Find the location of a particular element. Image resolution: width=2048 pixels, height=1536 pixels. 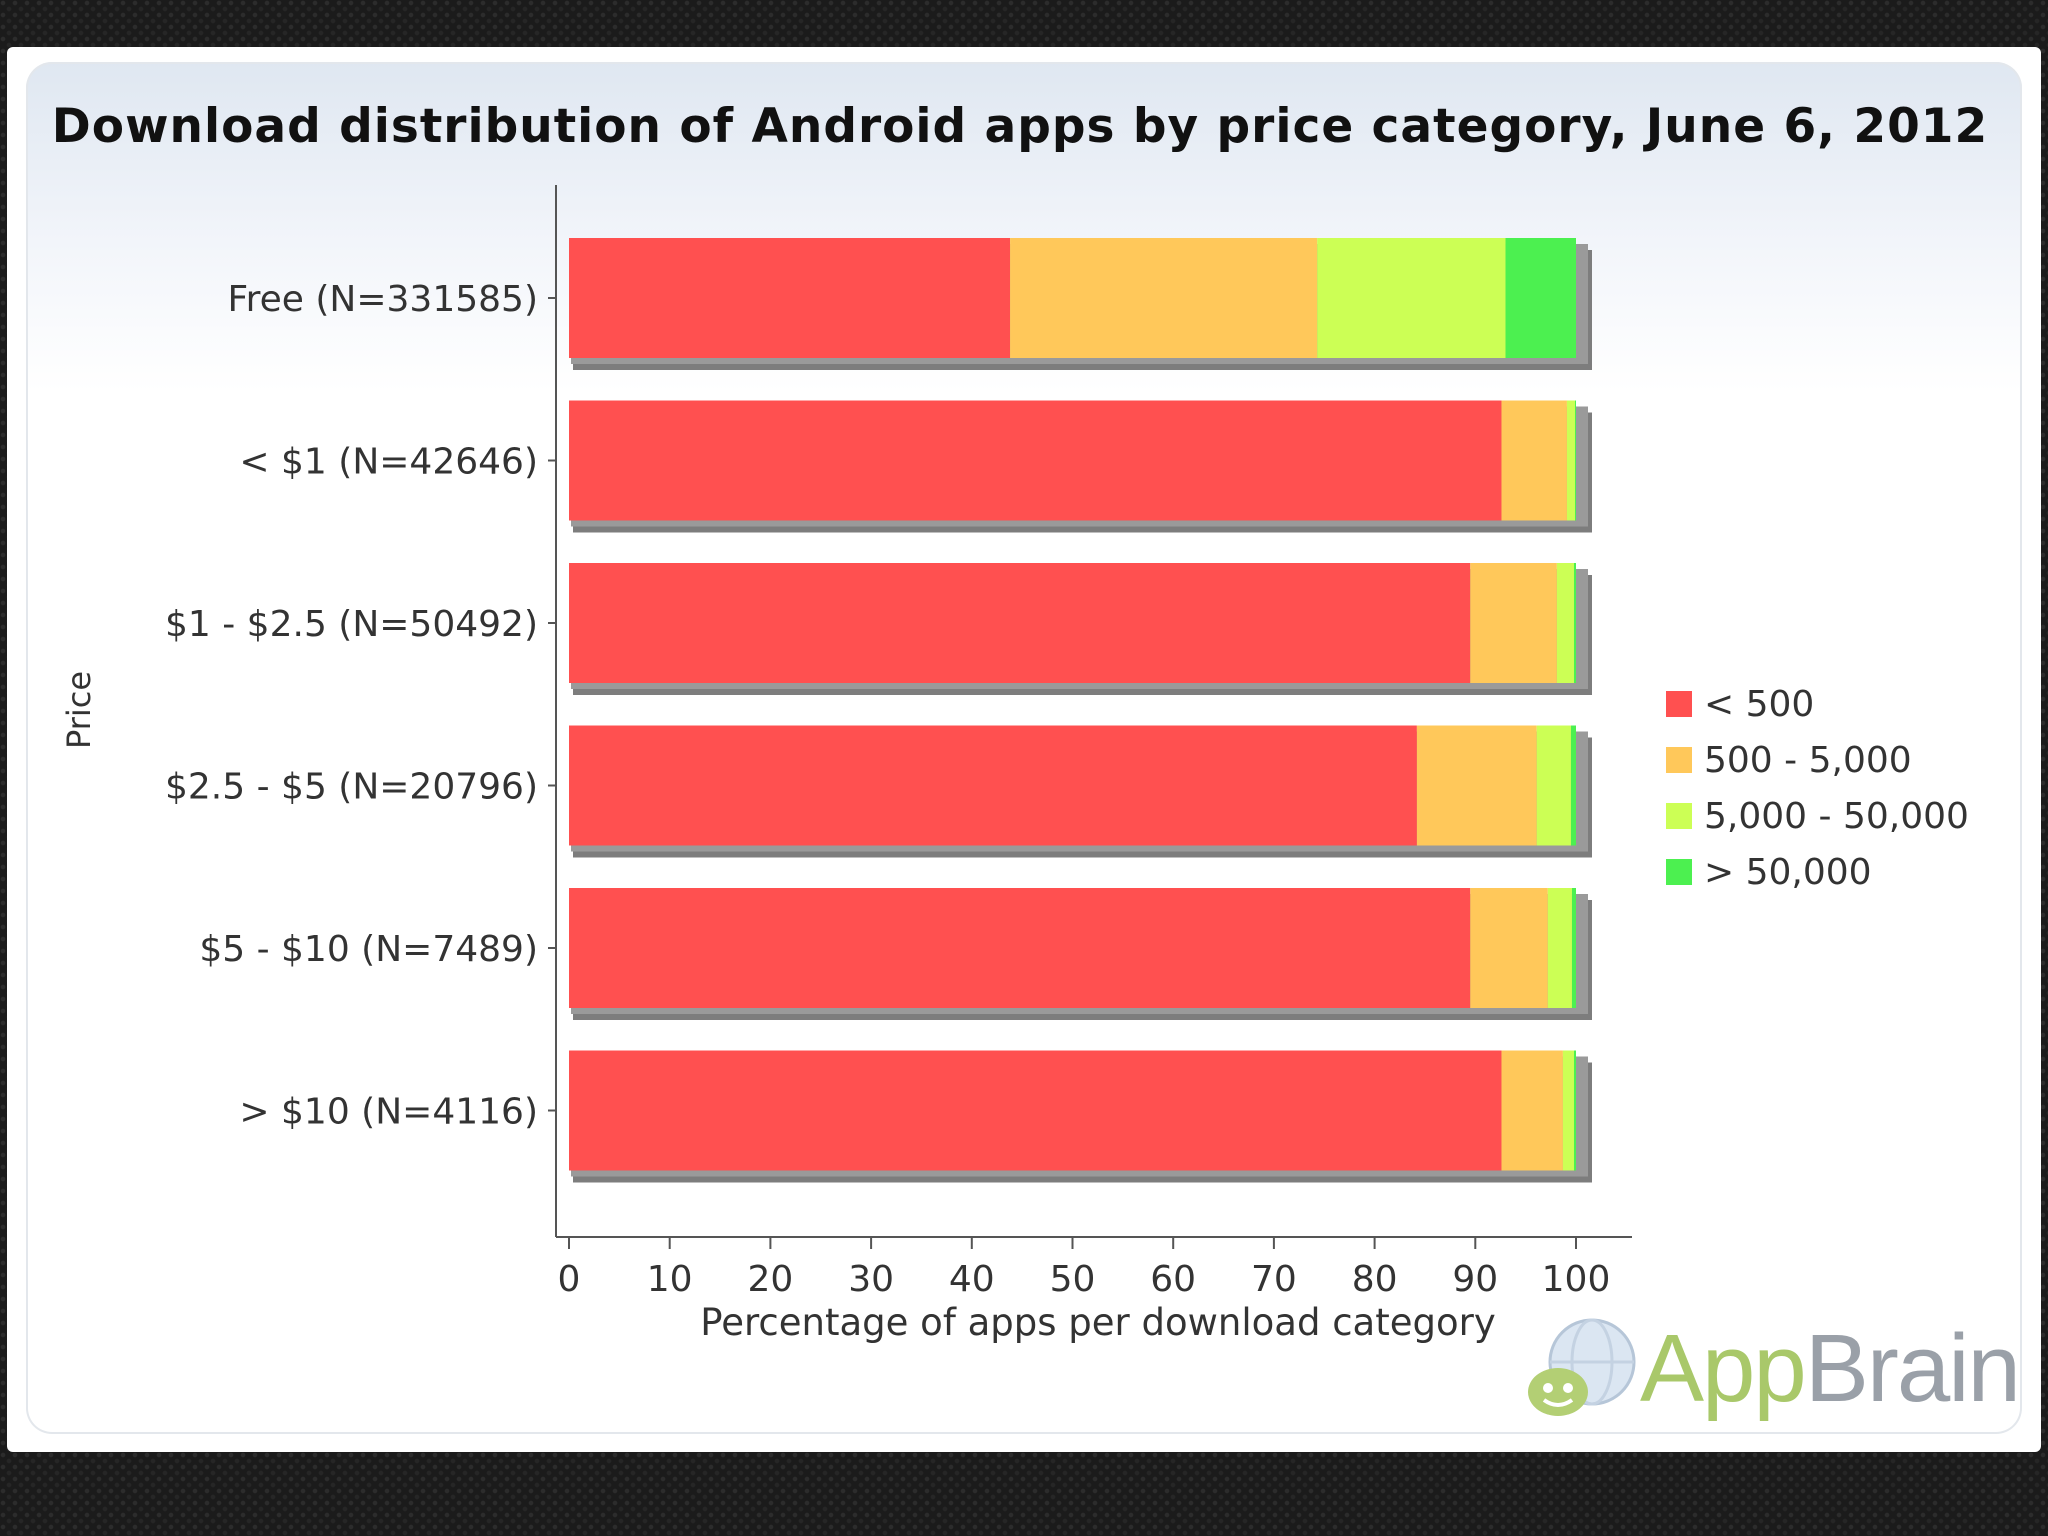

x-axis-label: Percentage of apps per download category is located at coordinates (1097, 1322).